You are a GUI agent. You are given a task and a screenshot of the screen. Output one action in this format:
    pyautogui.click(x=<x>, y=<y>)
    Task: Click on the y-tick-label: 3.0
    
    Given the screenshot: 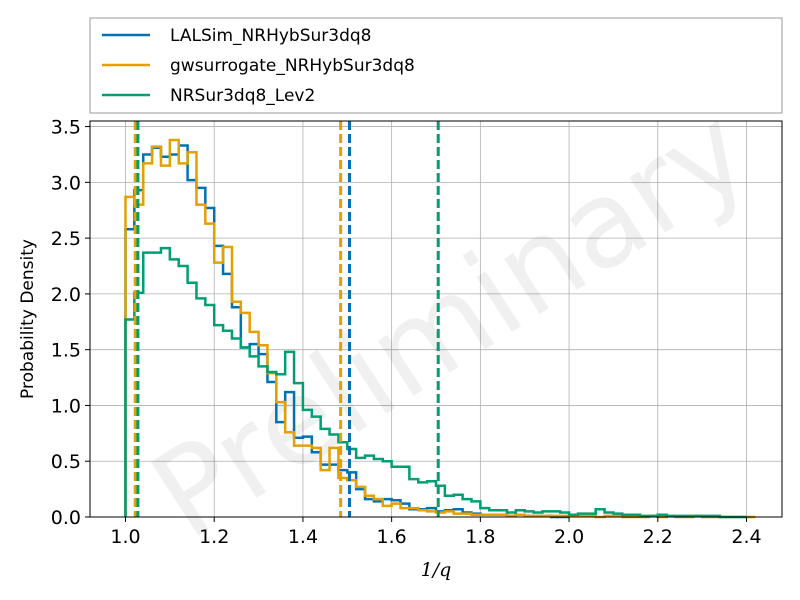 What is the action you would take?
    pyautogui.click(x=66, y=183)
    